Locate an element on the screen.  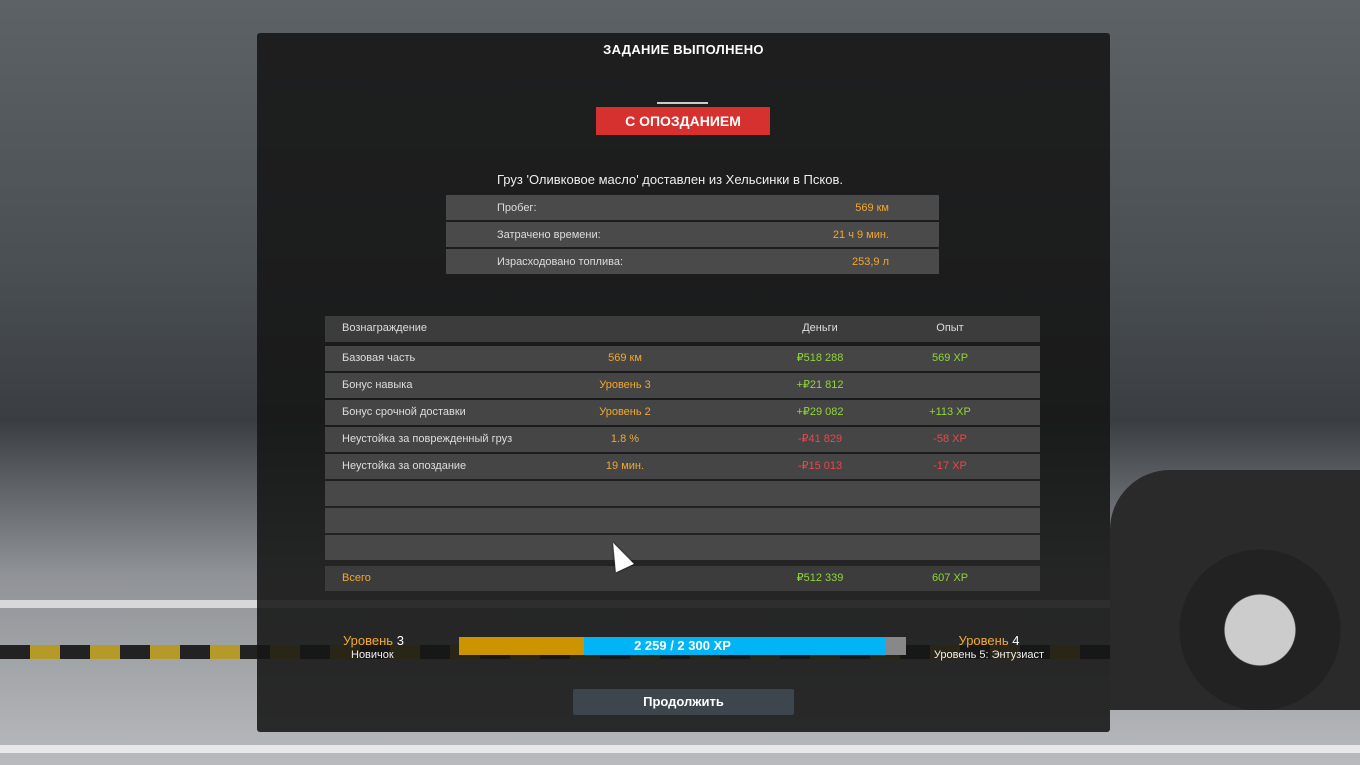
header-xp: Опыт is located at coordinates (950, 328).